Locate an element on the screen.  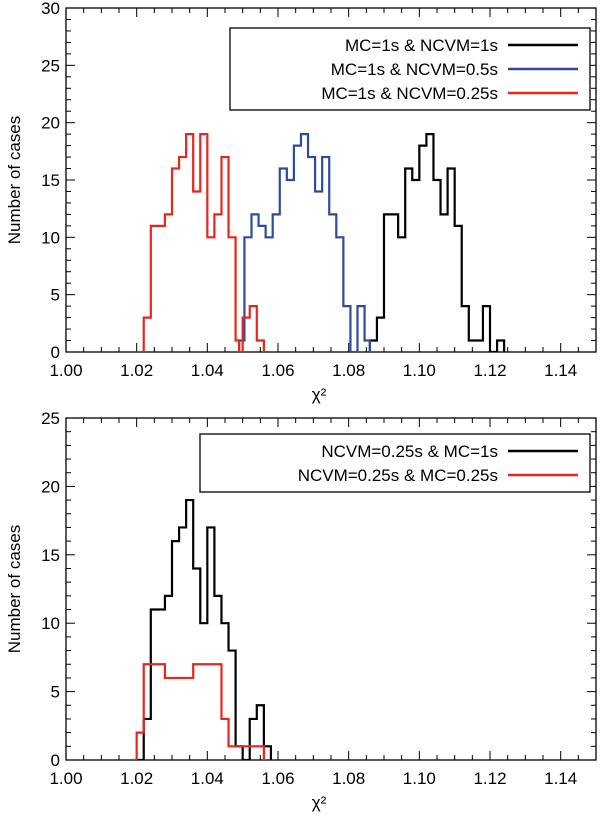
legend-label: MC=1s & NCVM=0.25s is located at coordinates (409, 93).